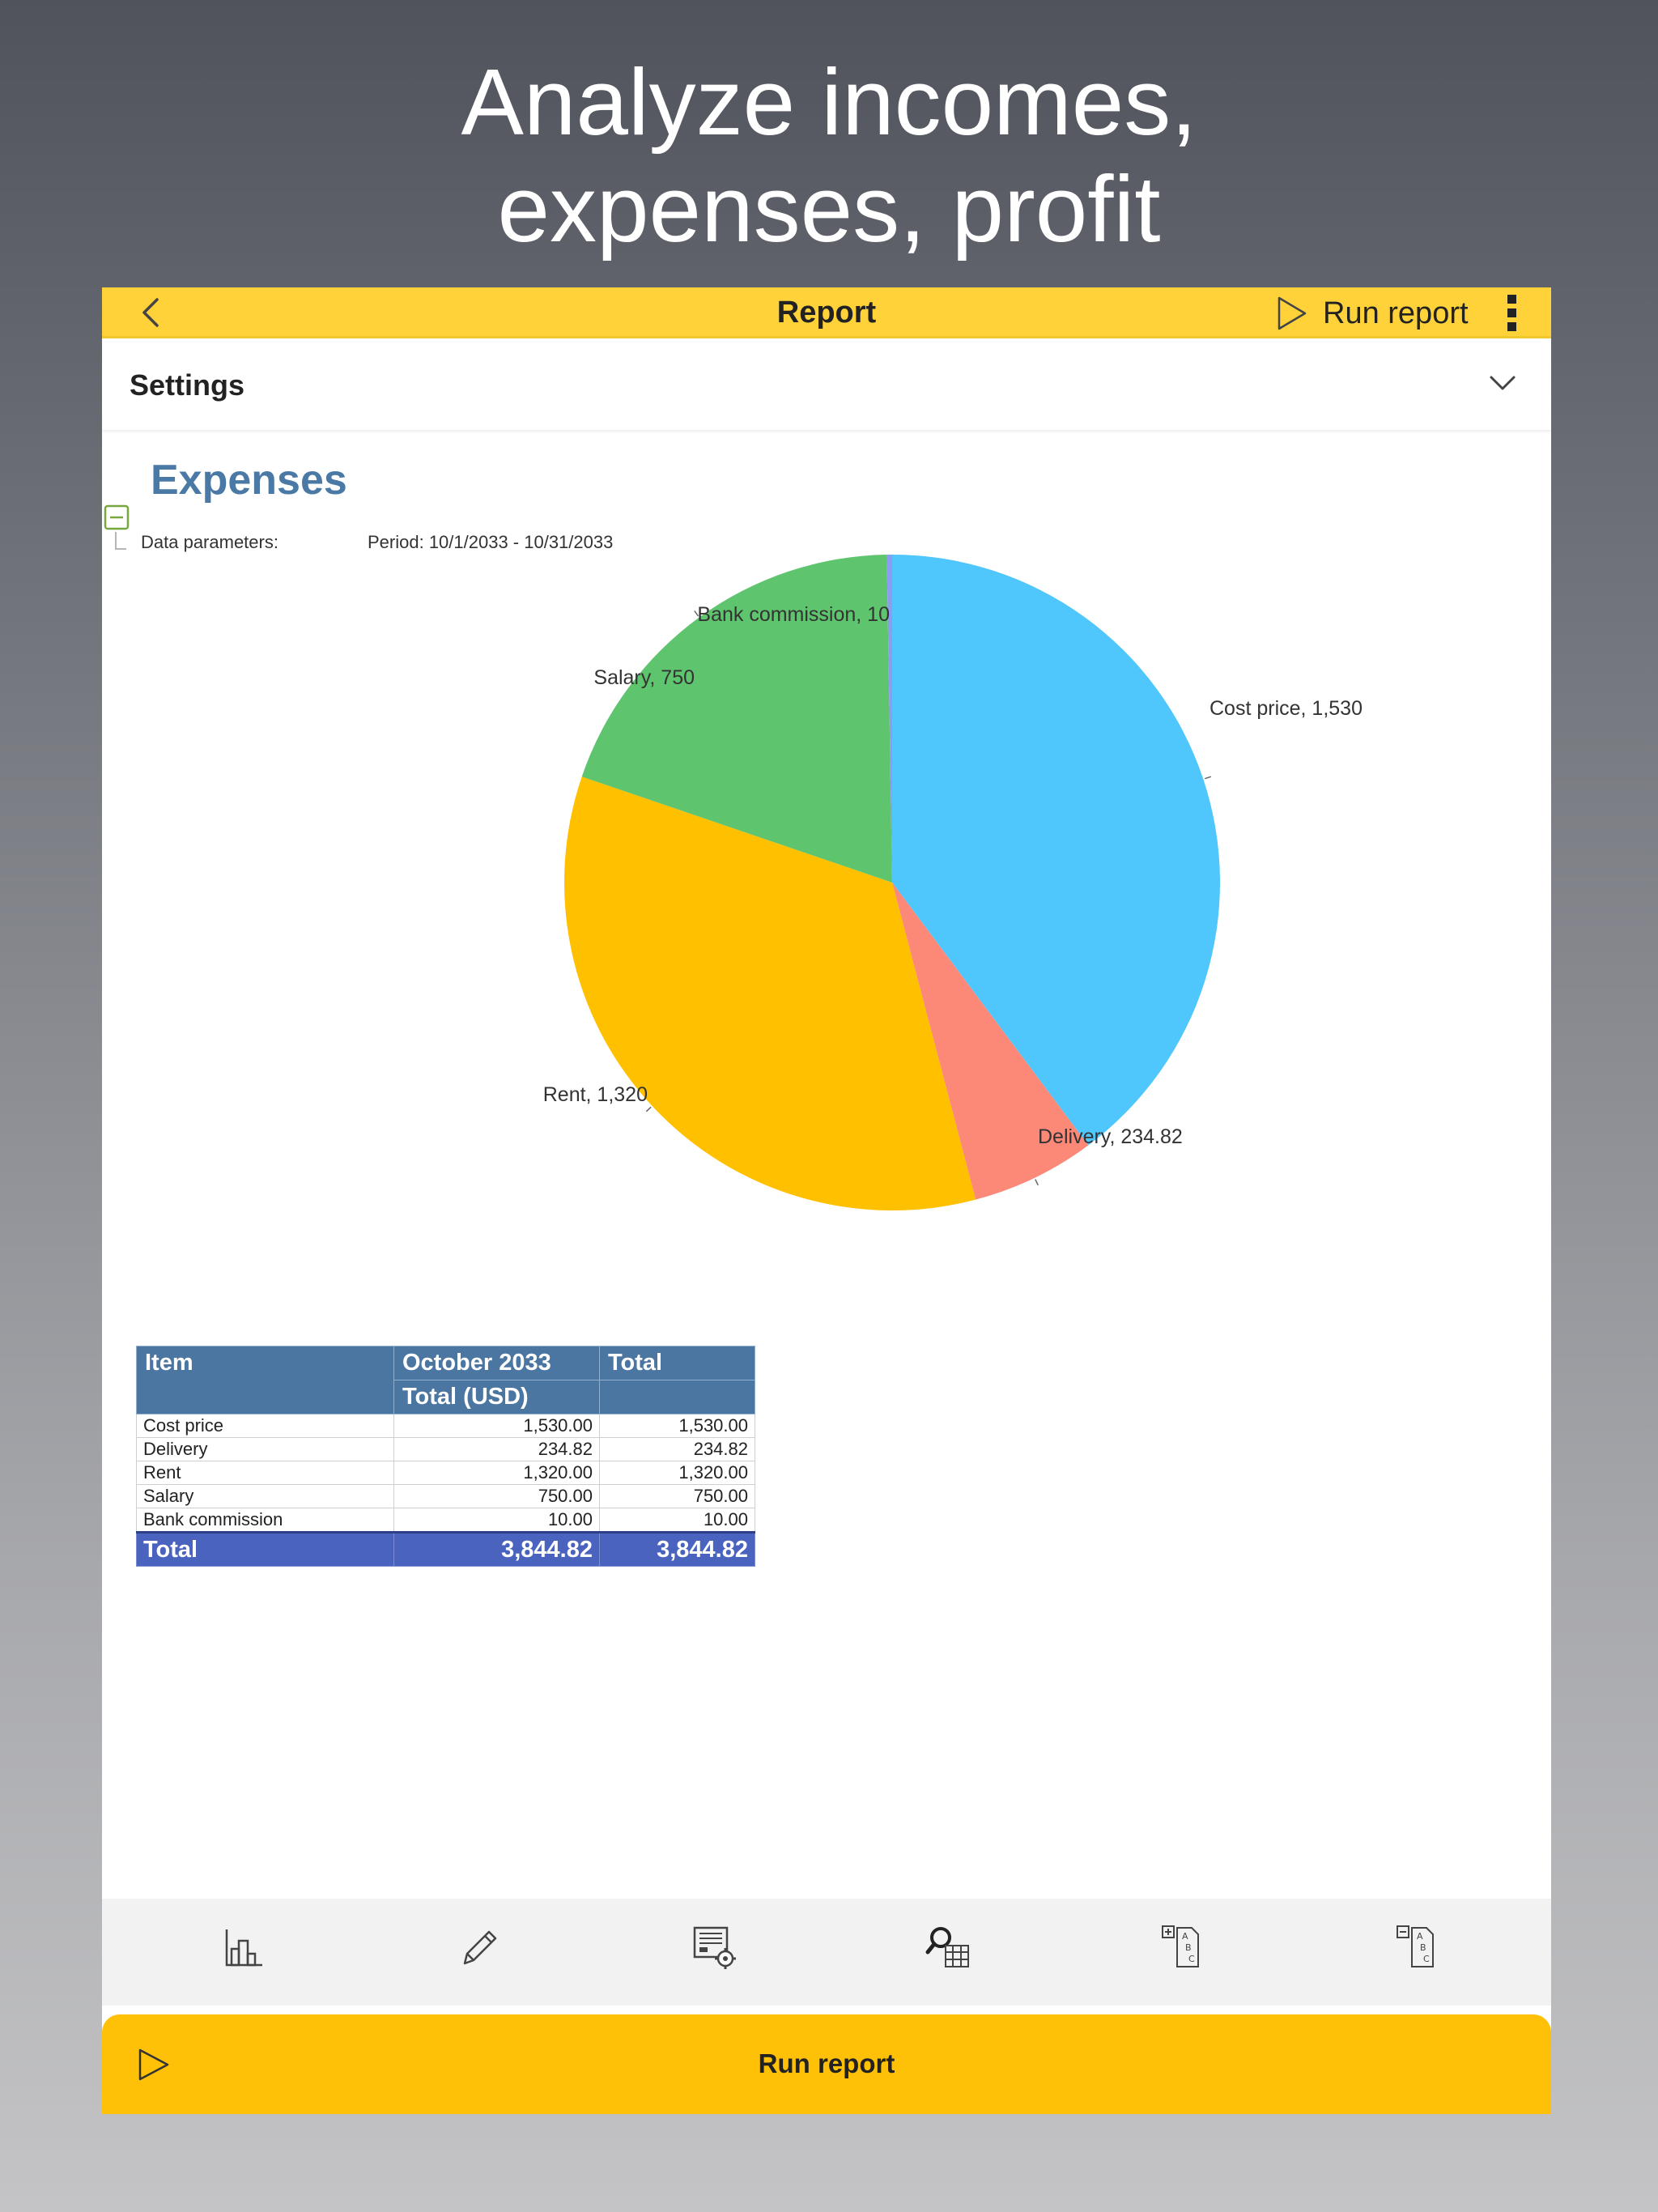 This screenshot has height=2212, width=1658. I want to click on expand-groups-button: A B C, so click(1183, 1947).